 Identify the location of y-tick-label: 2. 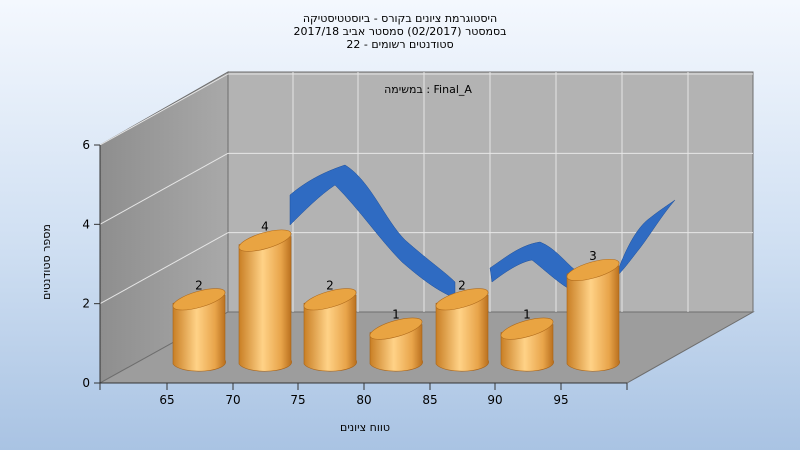
(86, 304).